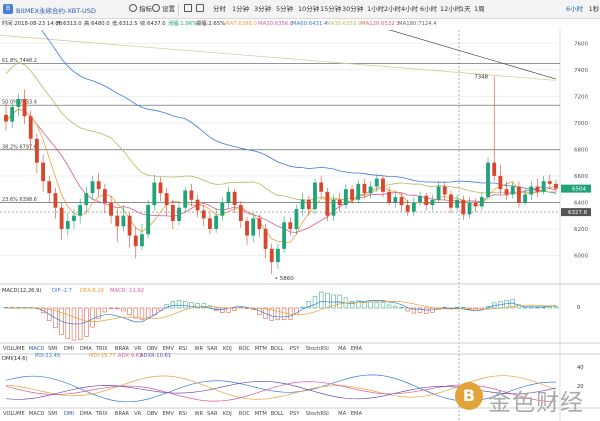 The width and height of the screenshot is (600, 421). Describe the element at coordinates (241, 9) in the screenshot. I see `timeframe-option: 1分钟` at that location.